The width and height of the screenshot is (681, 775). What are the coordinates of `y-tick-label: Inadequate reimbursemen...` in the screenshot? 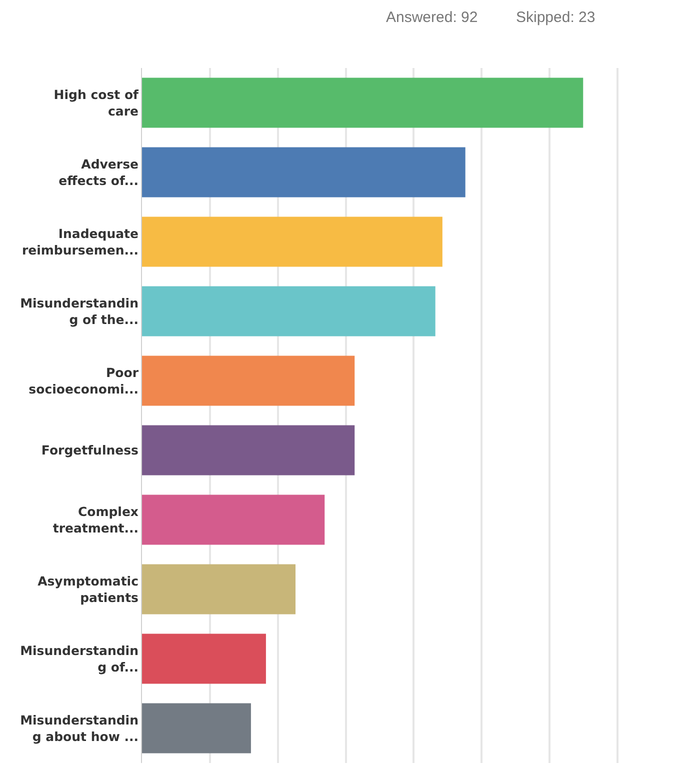 It's located at (80, 242).